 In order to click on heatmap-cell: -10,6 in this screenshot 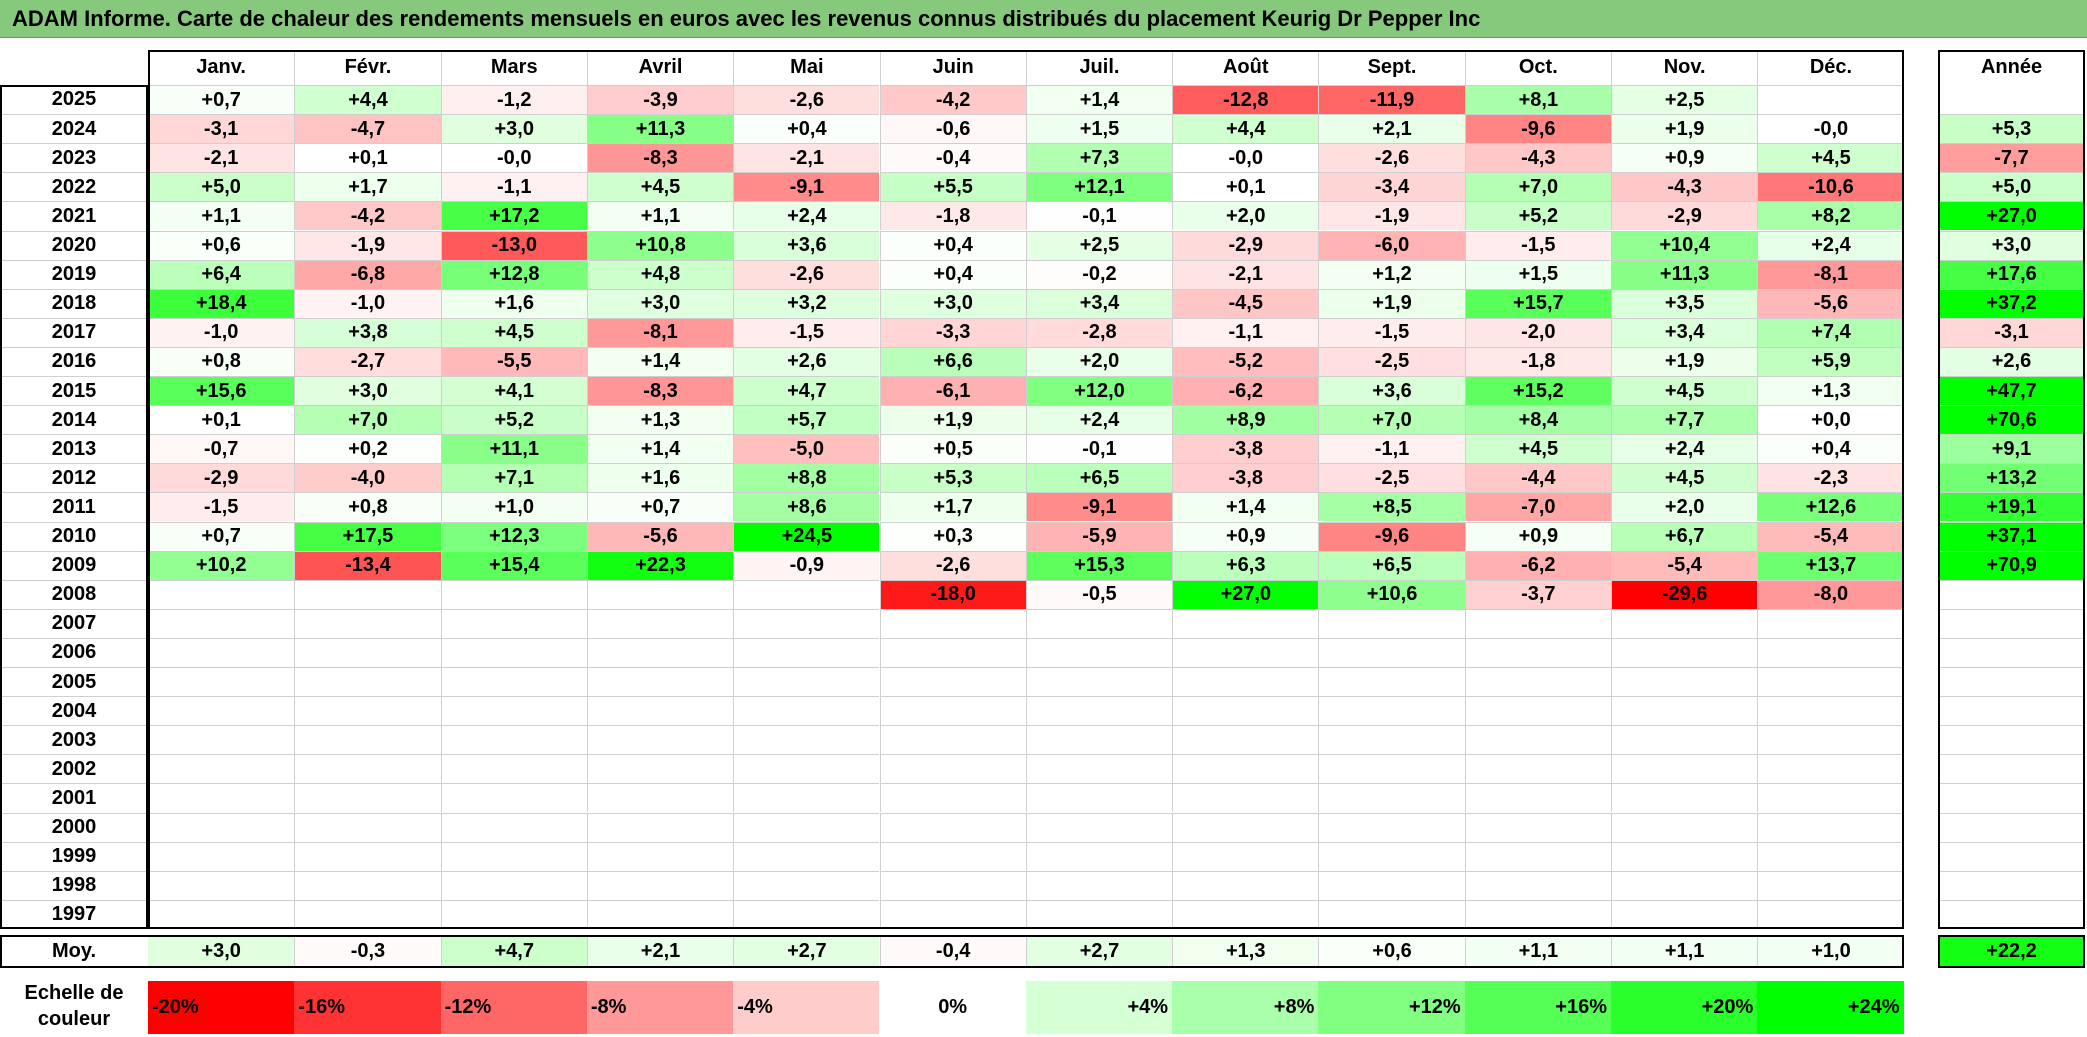, I will do `click(1830, 187)`.